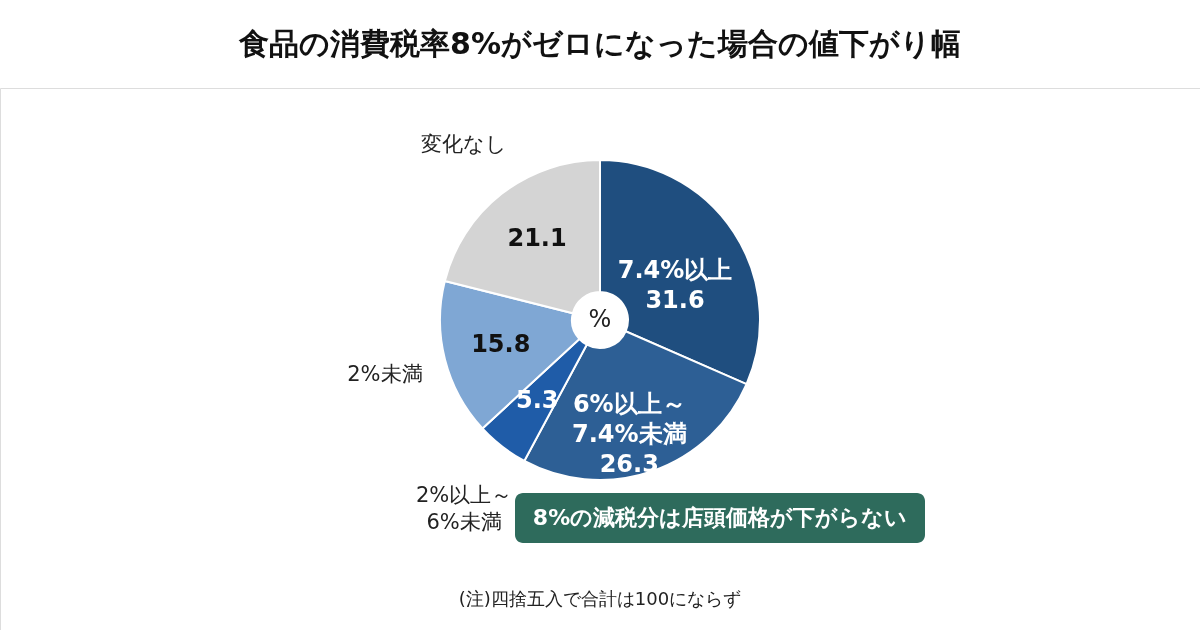 This screenshot has height=630, width=1200. Describe the element at coordinates (385, 373) in the screenshot. I see `slice-label: 2%未満` at that location.